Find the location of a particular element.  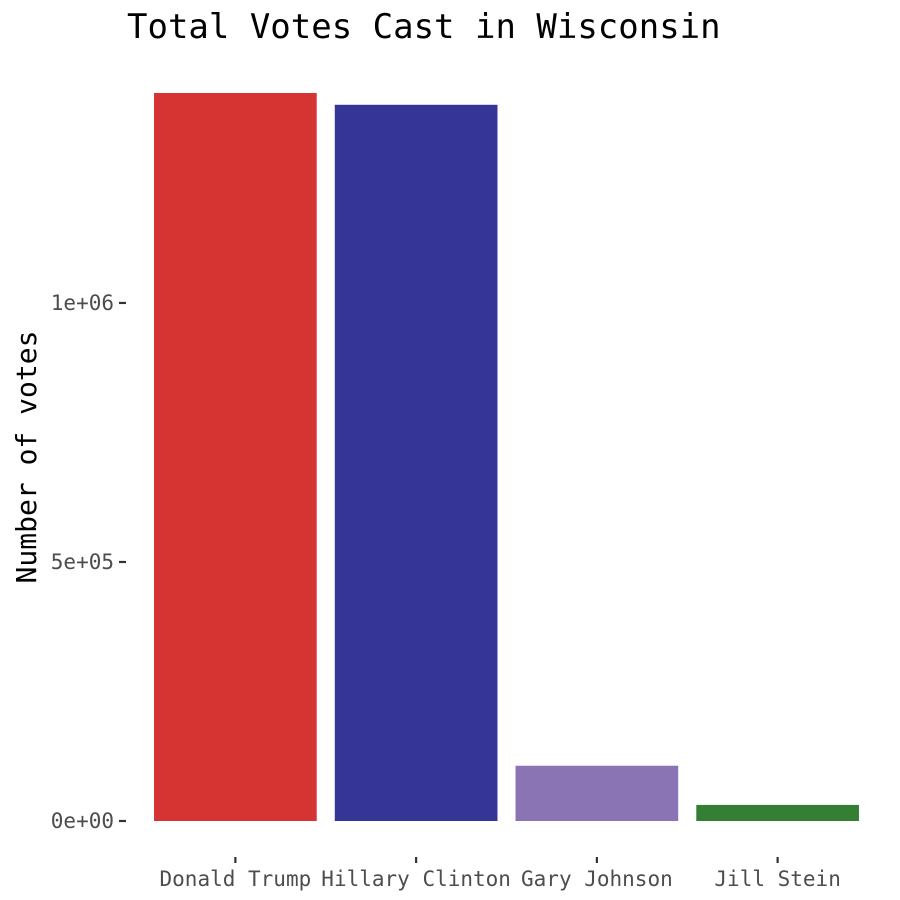

y-tick-label: 5e+05 is located at coordinates (82, 562).